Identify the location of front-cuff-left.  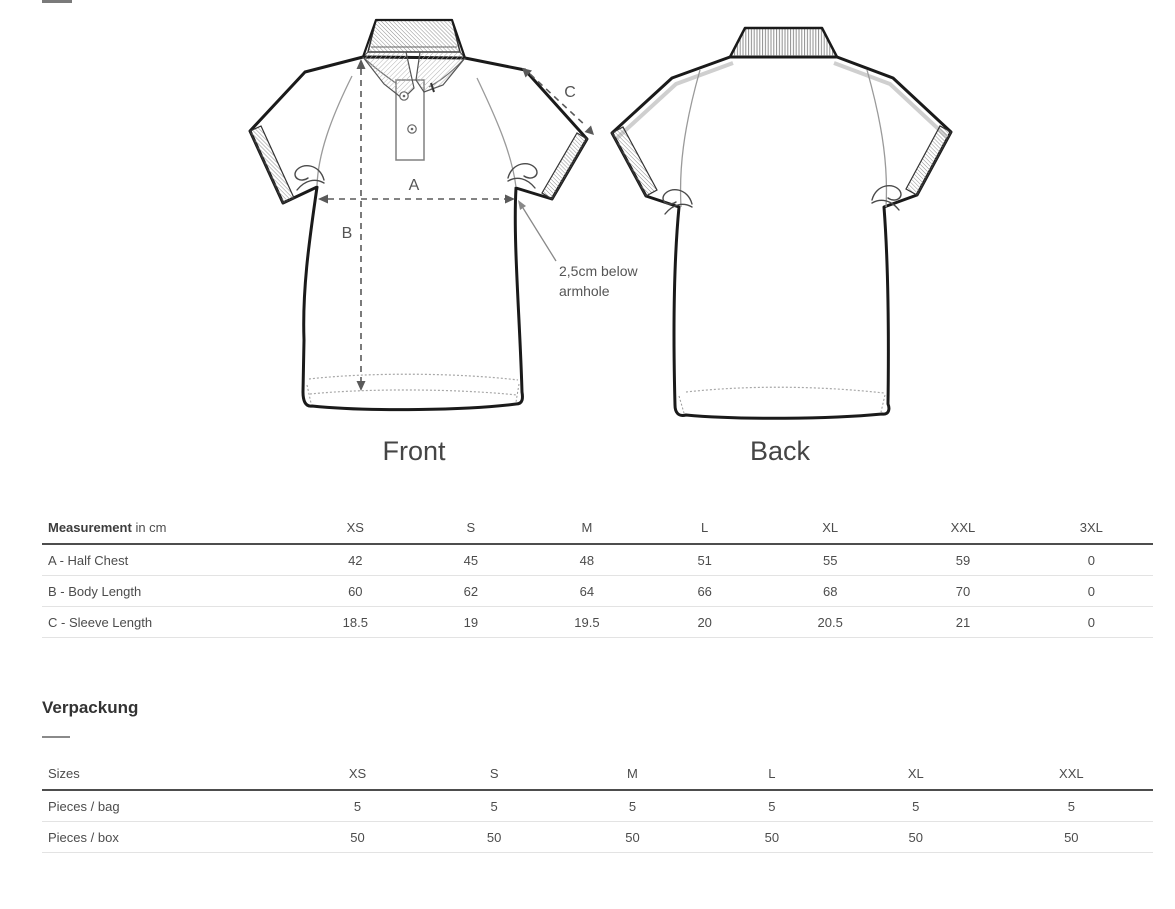
(272, 164).